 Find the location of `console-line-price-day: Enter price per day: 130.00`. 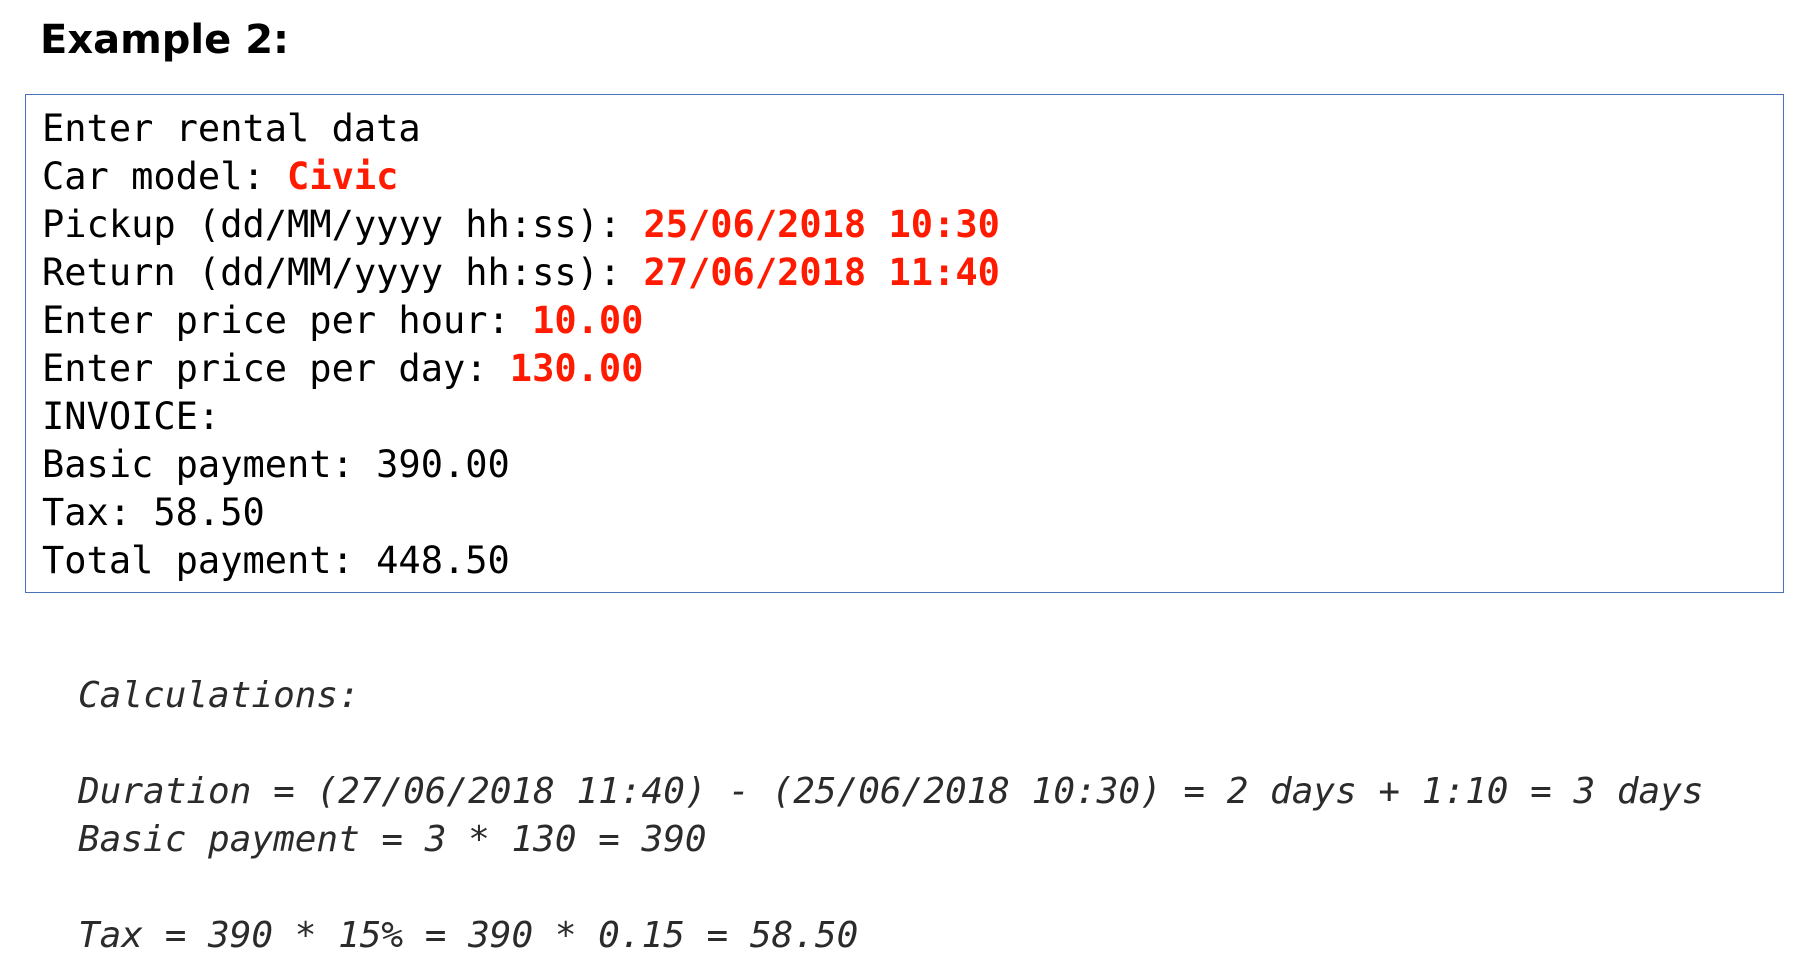

console-line-price-day: Enter price per day: 130.00 is located at coordinates (904, 369).